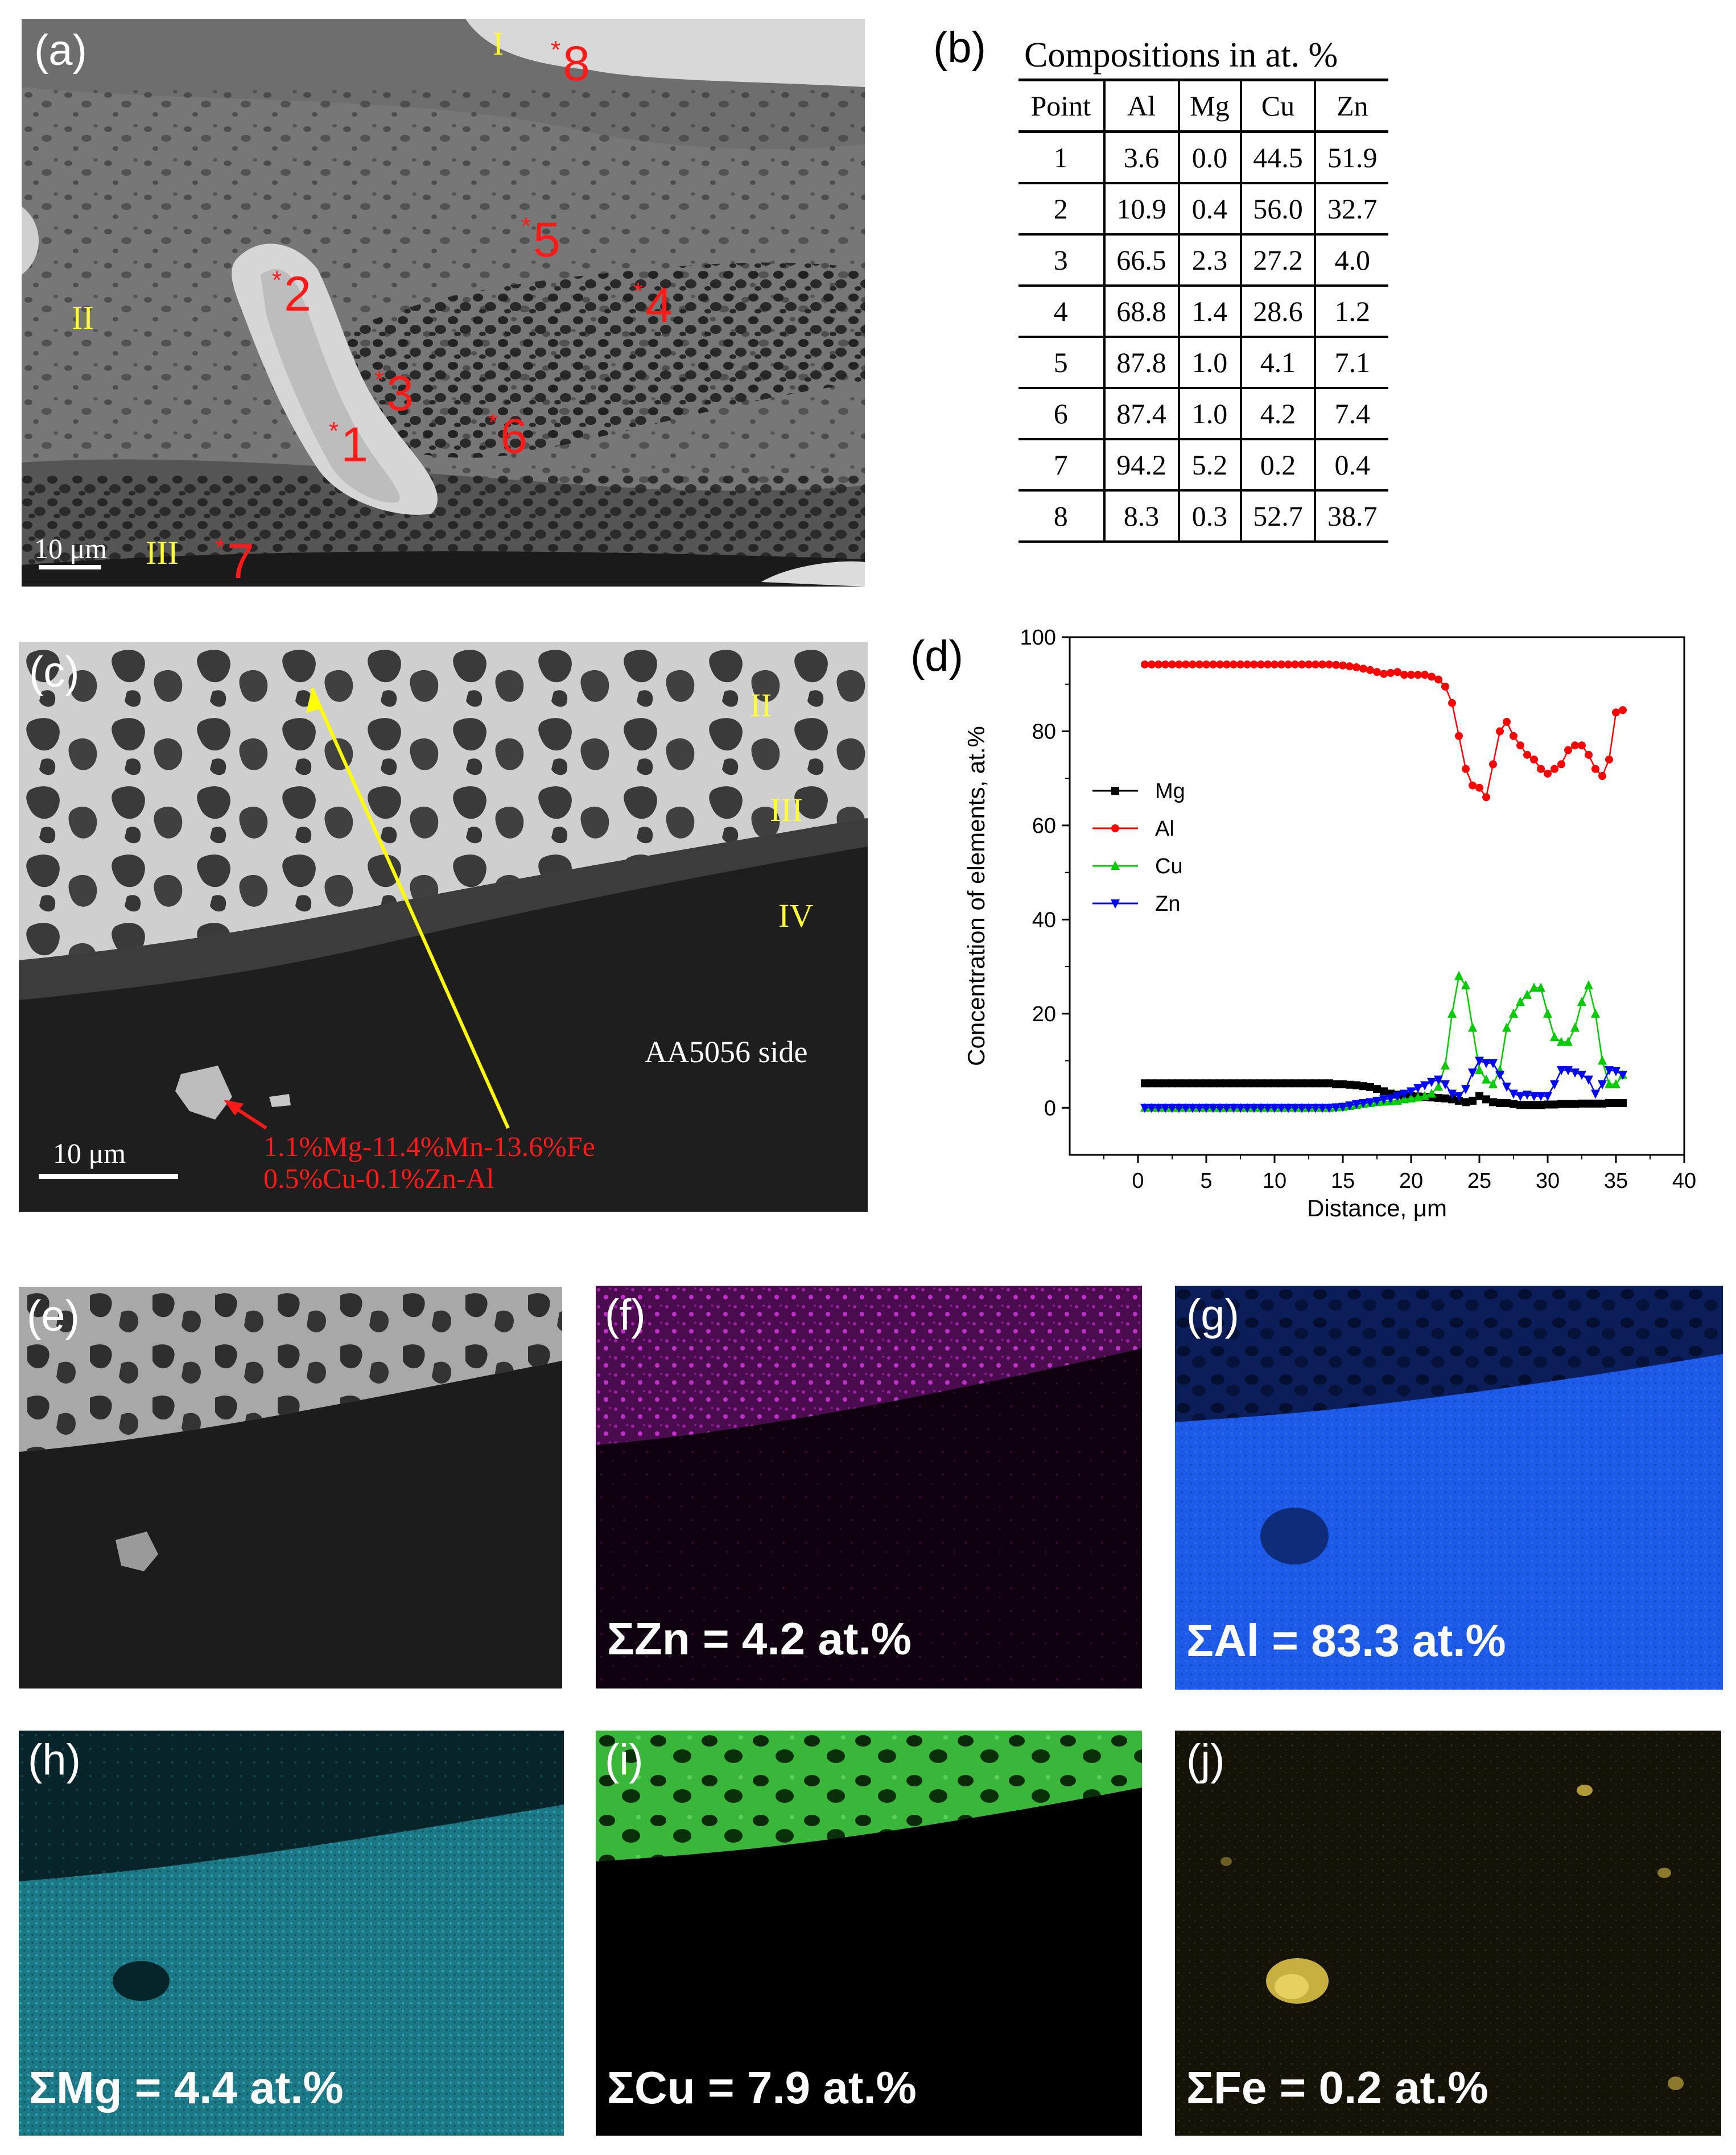 Image resolution: width=1736 pixels, height=2155 pixels. What do you see at coordinates (1209, 157) in the screenshot?
I see `cell: 0.0` at bounding box center [1209, 157].